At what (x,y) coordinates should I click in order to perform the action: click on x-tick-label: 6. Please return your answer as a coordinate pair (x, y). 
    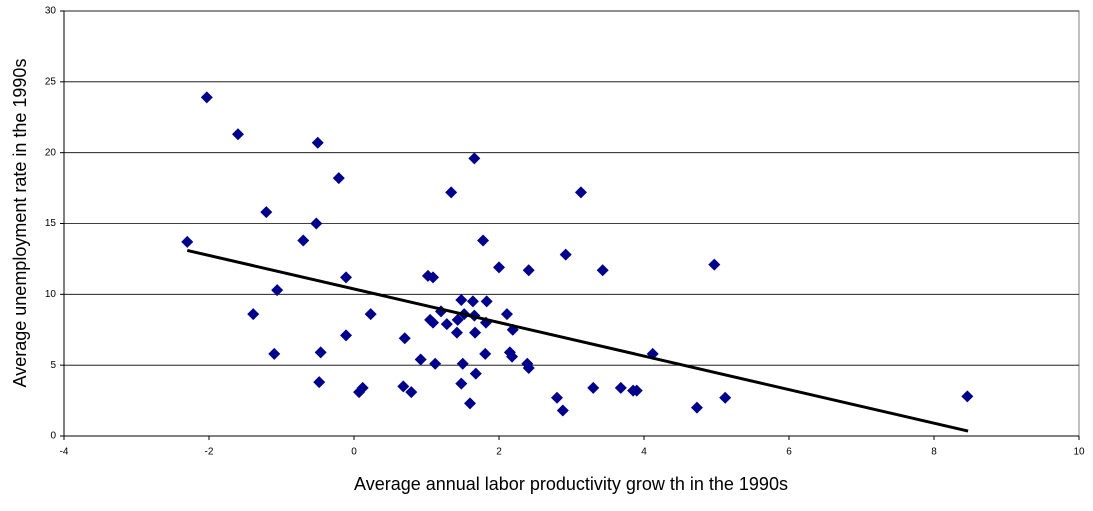
    Looking at the image, I should click on (789, 452).